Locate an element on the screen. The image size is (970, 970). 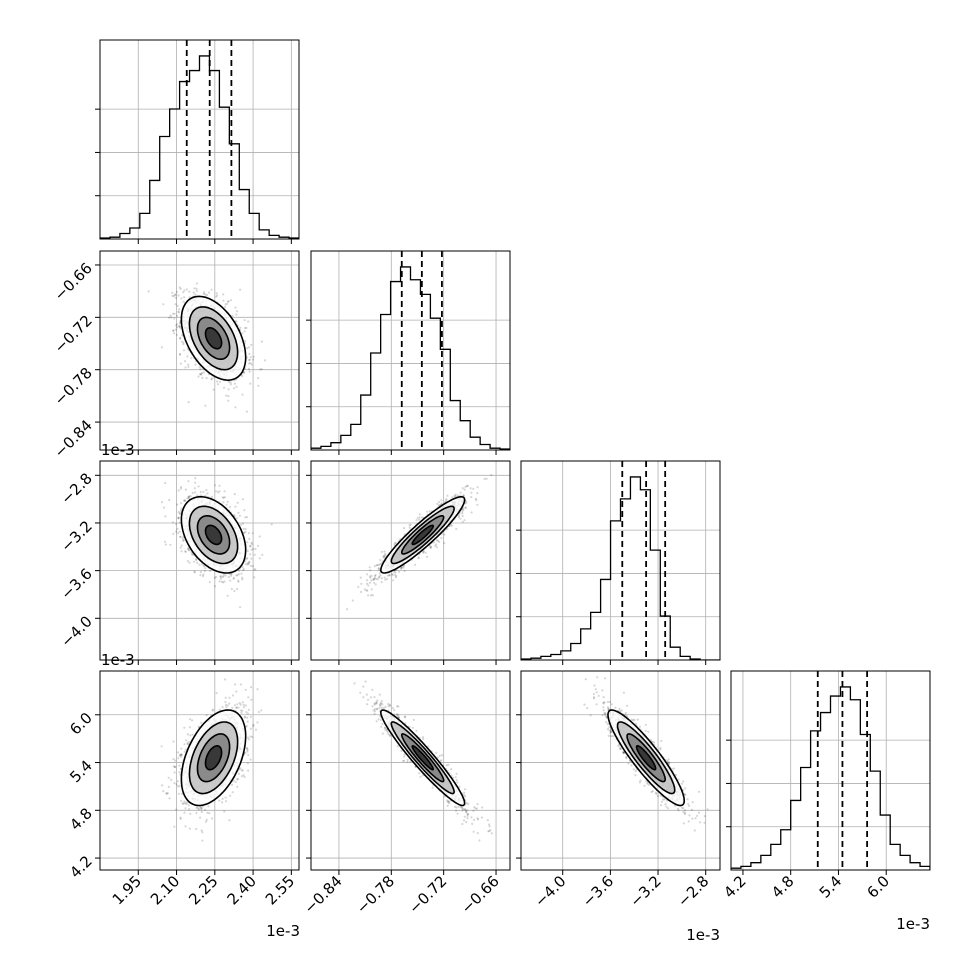
density-contour is located at coordinates (213, 338).